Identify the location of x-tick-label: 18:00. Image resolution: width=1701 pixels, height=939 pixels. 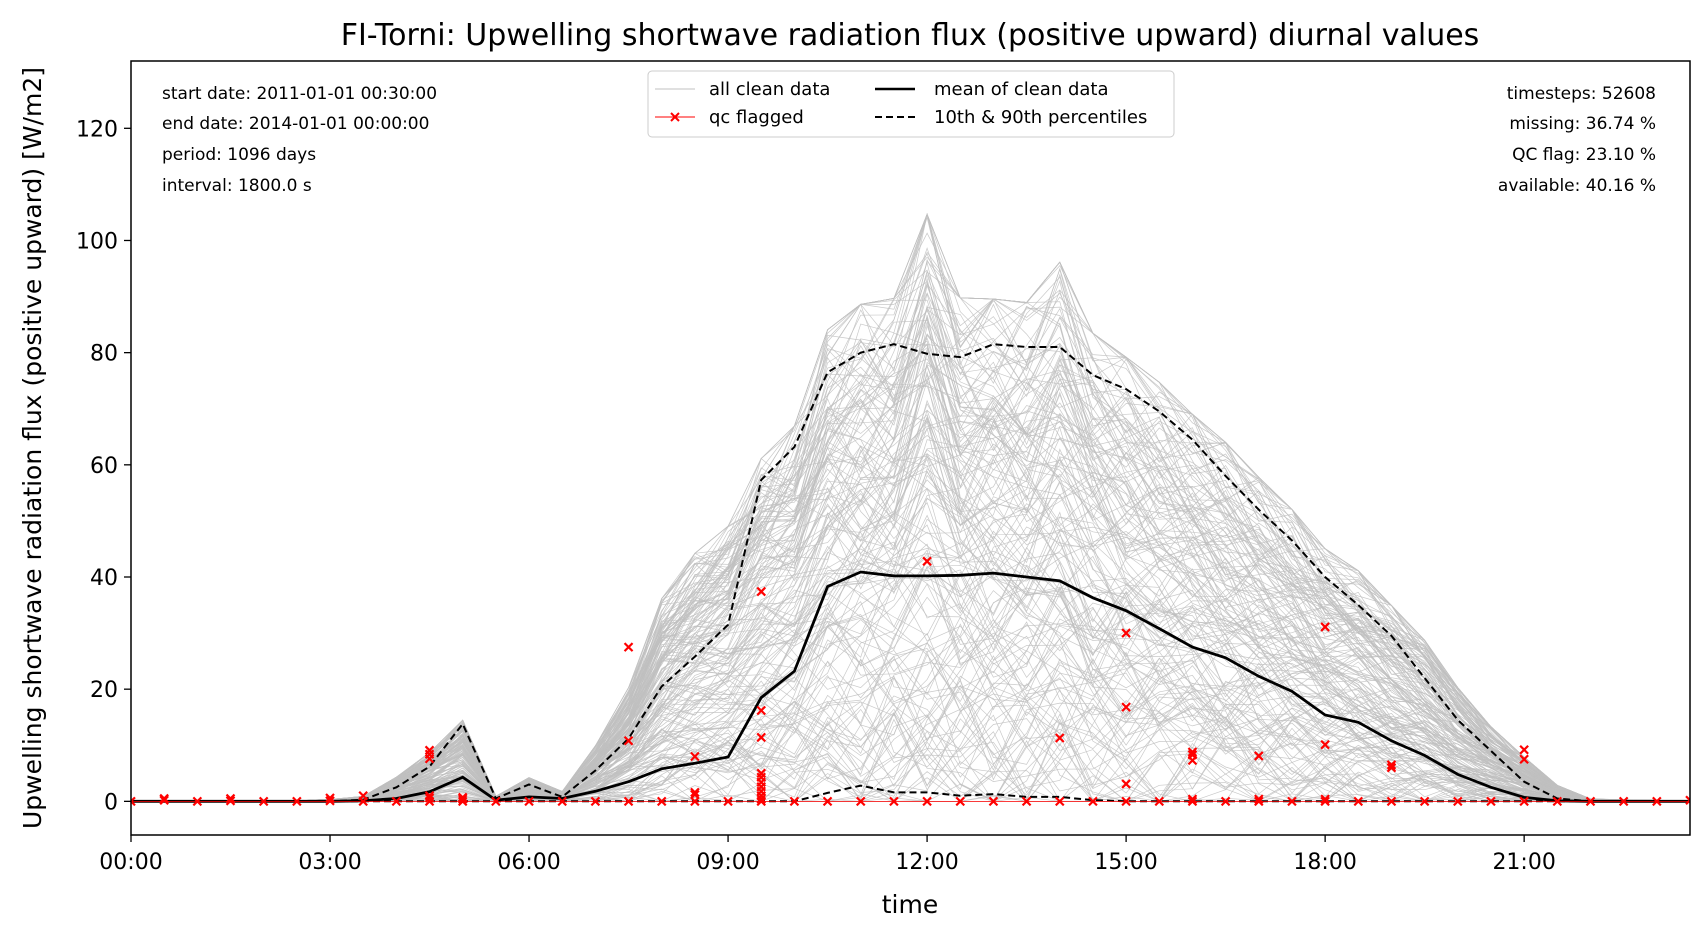
(1324, 862).